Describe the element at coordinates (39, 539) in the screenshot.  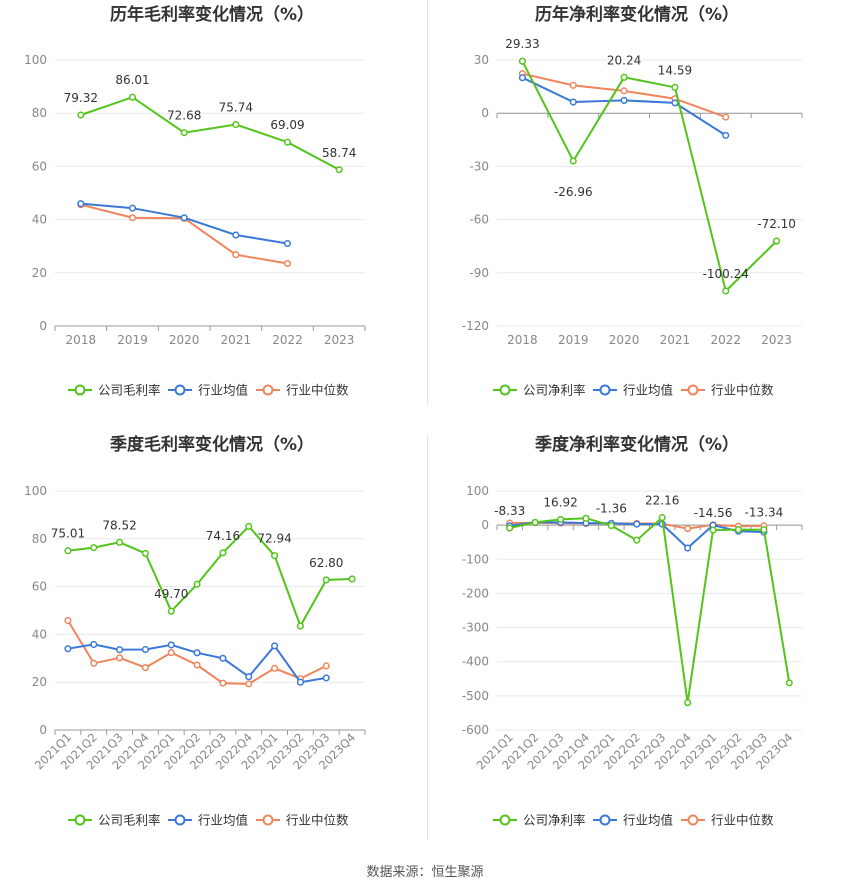
I see `y-tick-label: 80` at that location.